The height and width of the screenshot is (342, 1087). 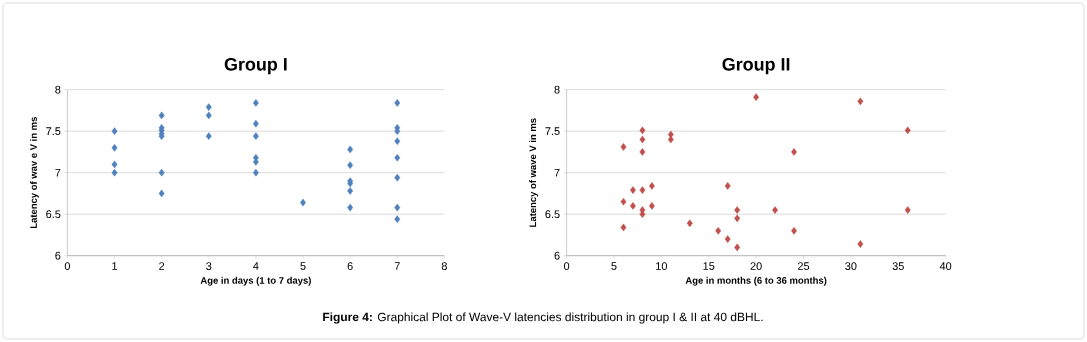 I want to click on text: Figure 4: Graphical Plot of Wave-V latencies distribution in group I & II at 40 dBHL., so click(x=543, y=318).